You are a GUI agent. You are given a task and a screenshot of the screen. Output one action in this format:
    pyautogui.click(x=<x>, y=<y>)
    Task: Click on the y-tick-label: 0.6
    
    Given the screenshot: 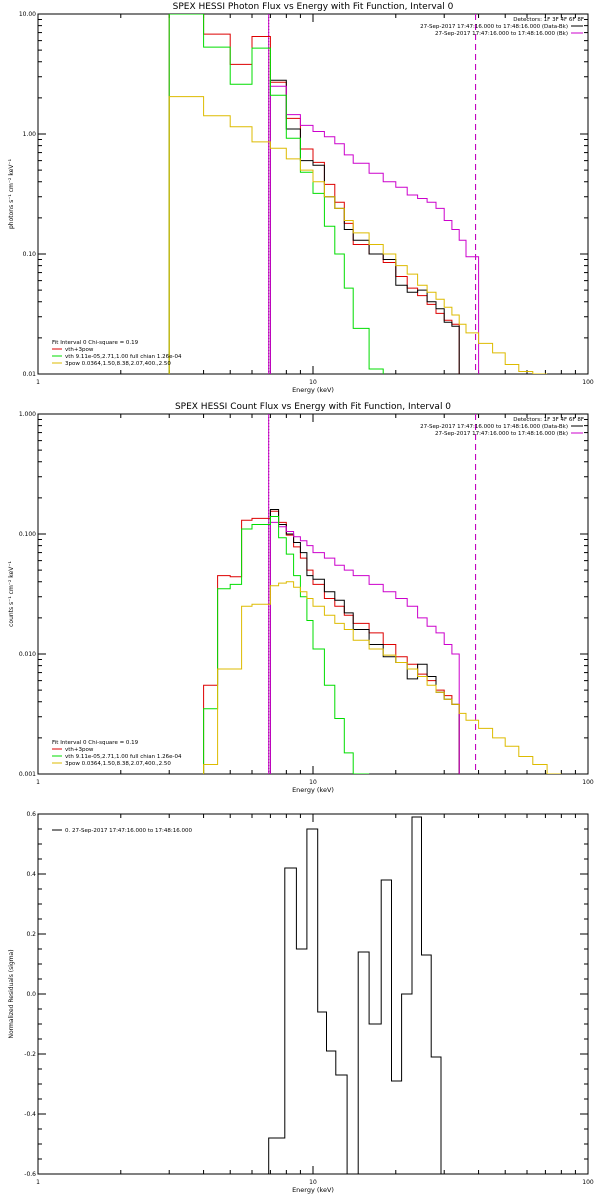 What is the action you would take?
    pyautogui.click(x=31, y=814)
    